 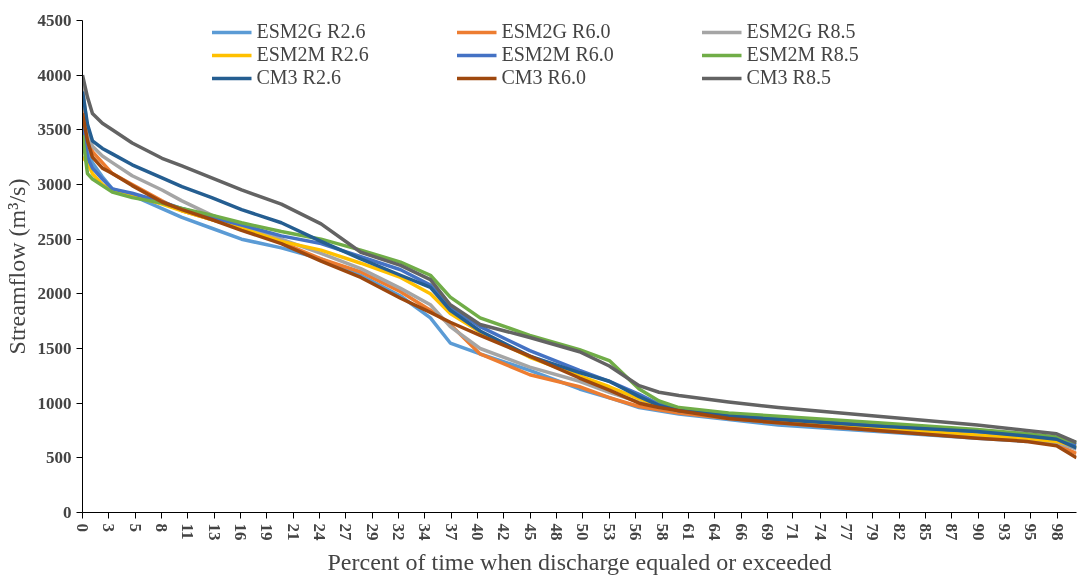 What do you see at coordinates (82, 527) in the screenshot?
I see `x-tick-label: 0` at bounding box center [82, 527].